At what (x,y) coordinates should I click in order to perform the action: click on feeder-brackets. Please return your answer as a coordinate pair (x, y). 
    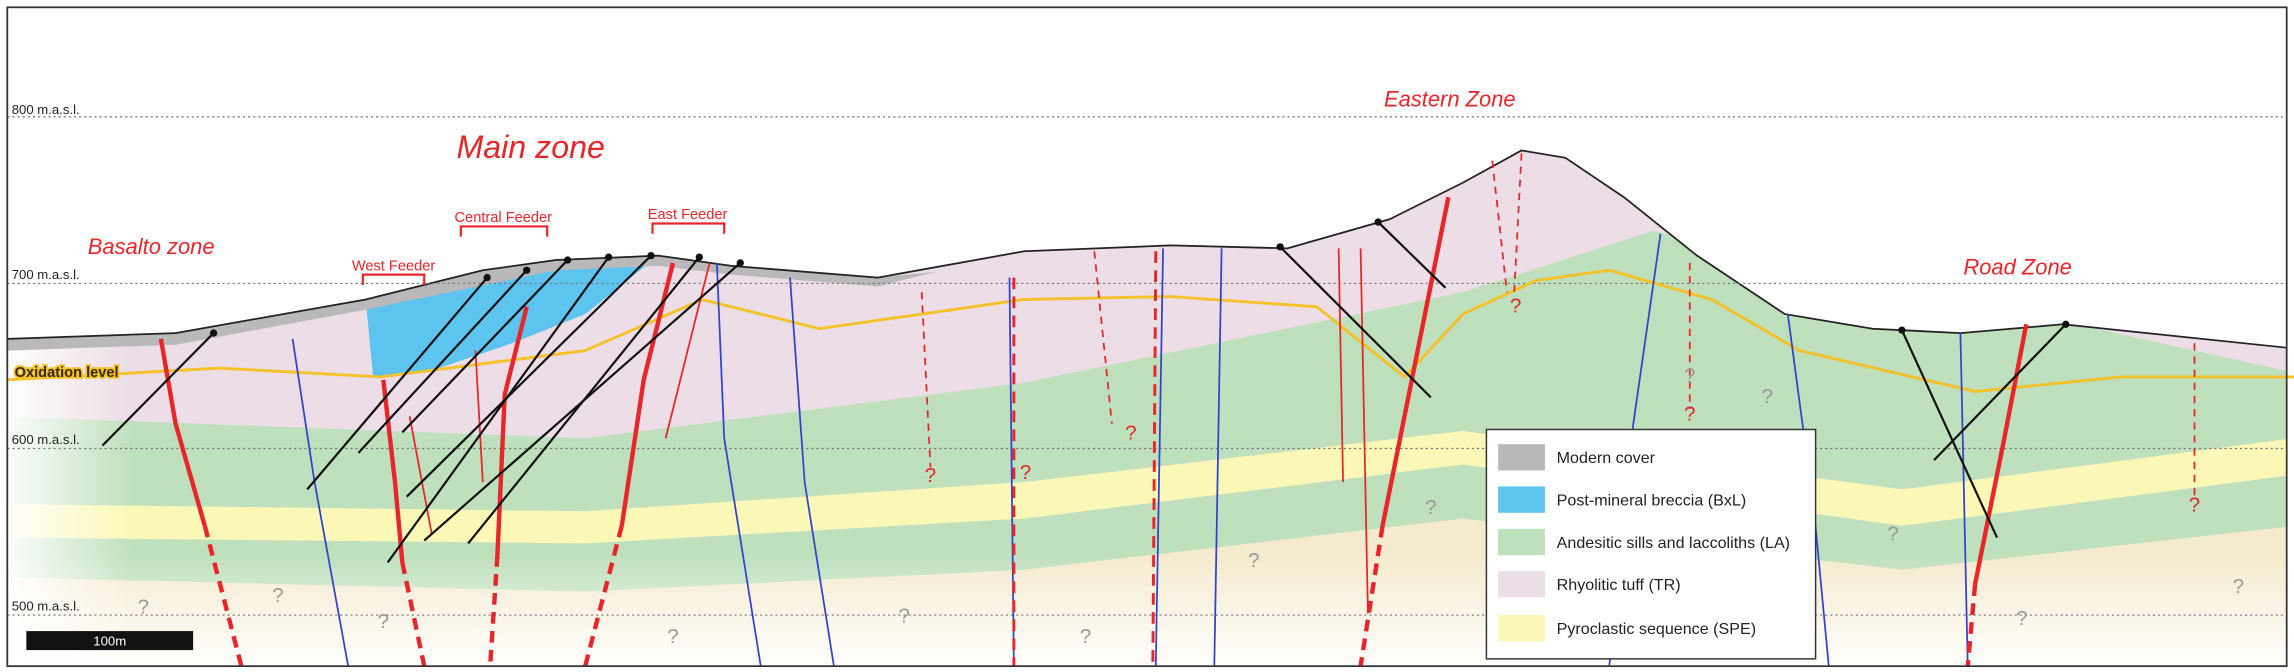
    Looking at the image, I should click on (543, 253).